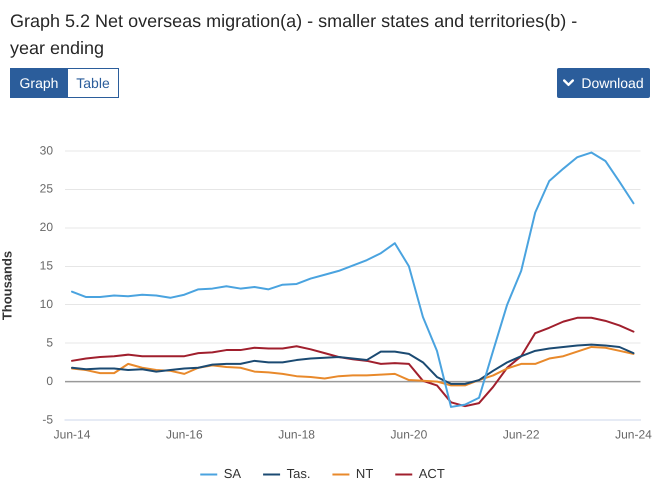 This screenshot has width=660, height=497. I want to click on x-tick-label: Jun-20, so click(409, 435).